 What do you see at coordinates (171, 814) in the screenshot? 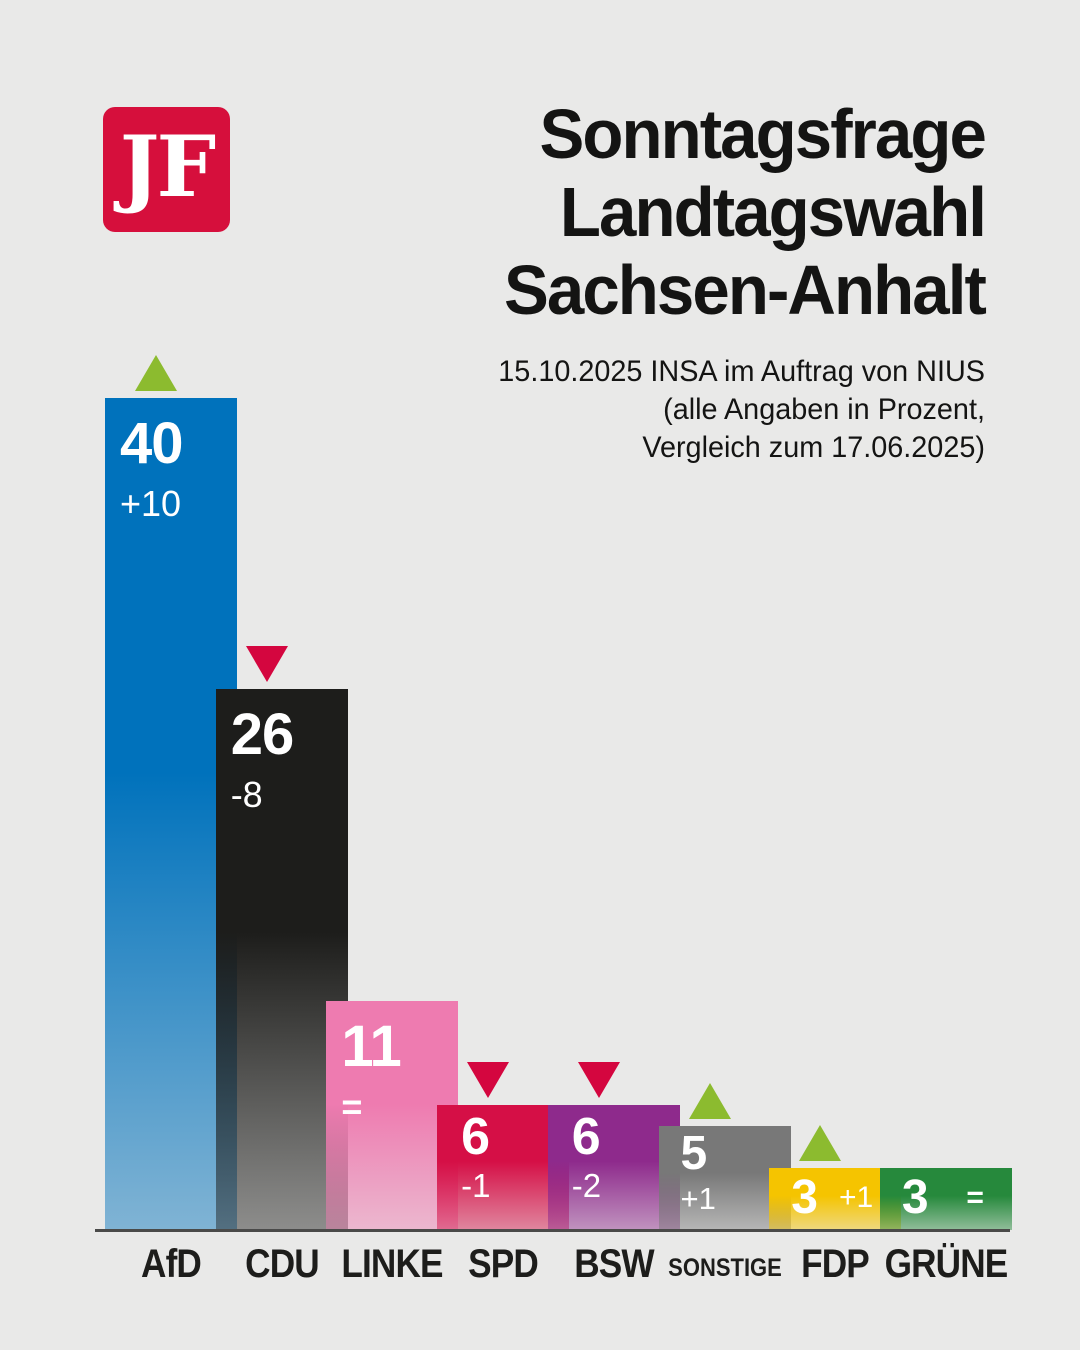
I see `bar-afd: 40 +10` at bounding box center [171, 814].